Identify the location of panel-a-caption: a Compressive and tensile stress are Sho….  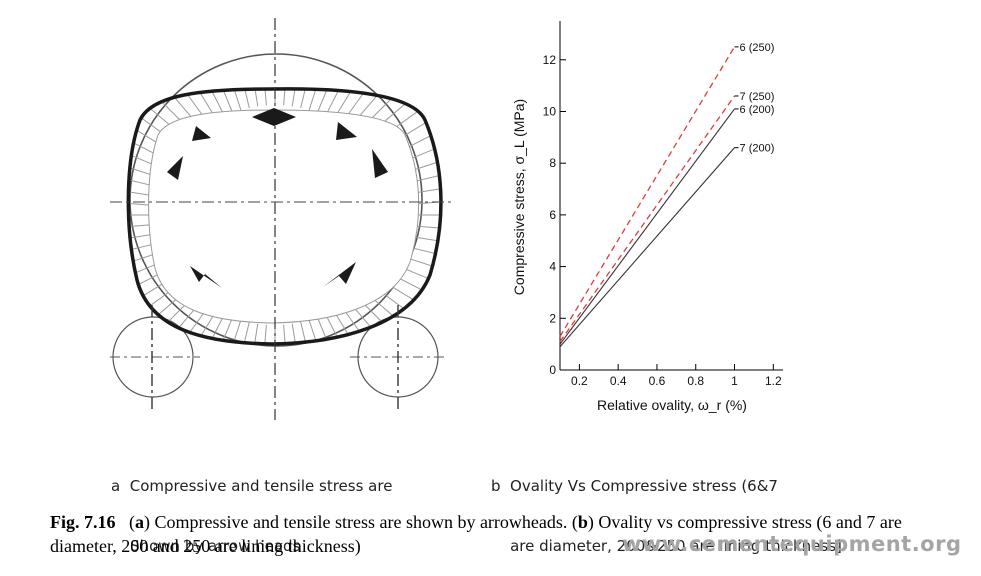
(251, 506).